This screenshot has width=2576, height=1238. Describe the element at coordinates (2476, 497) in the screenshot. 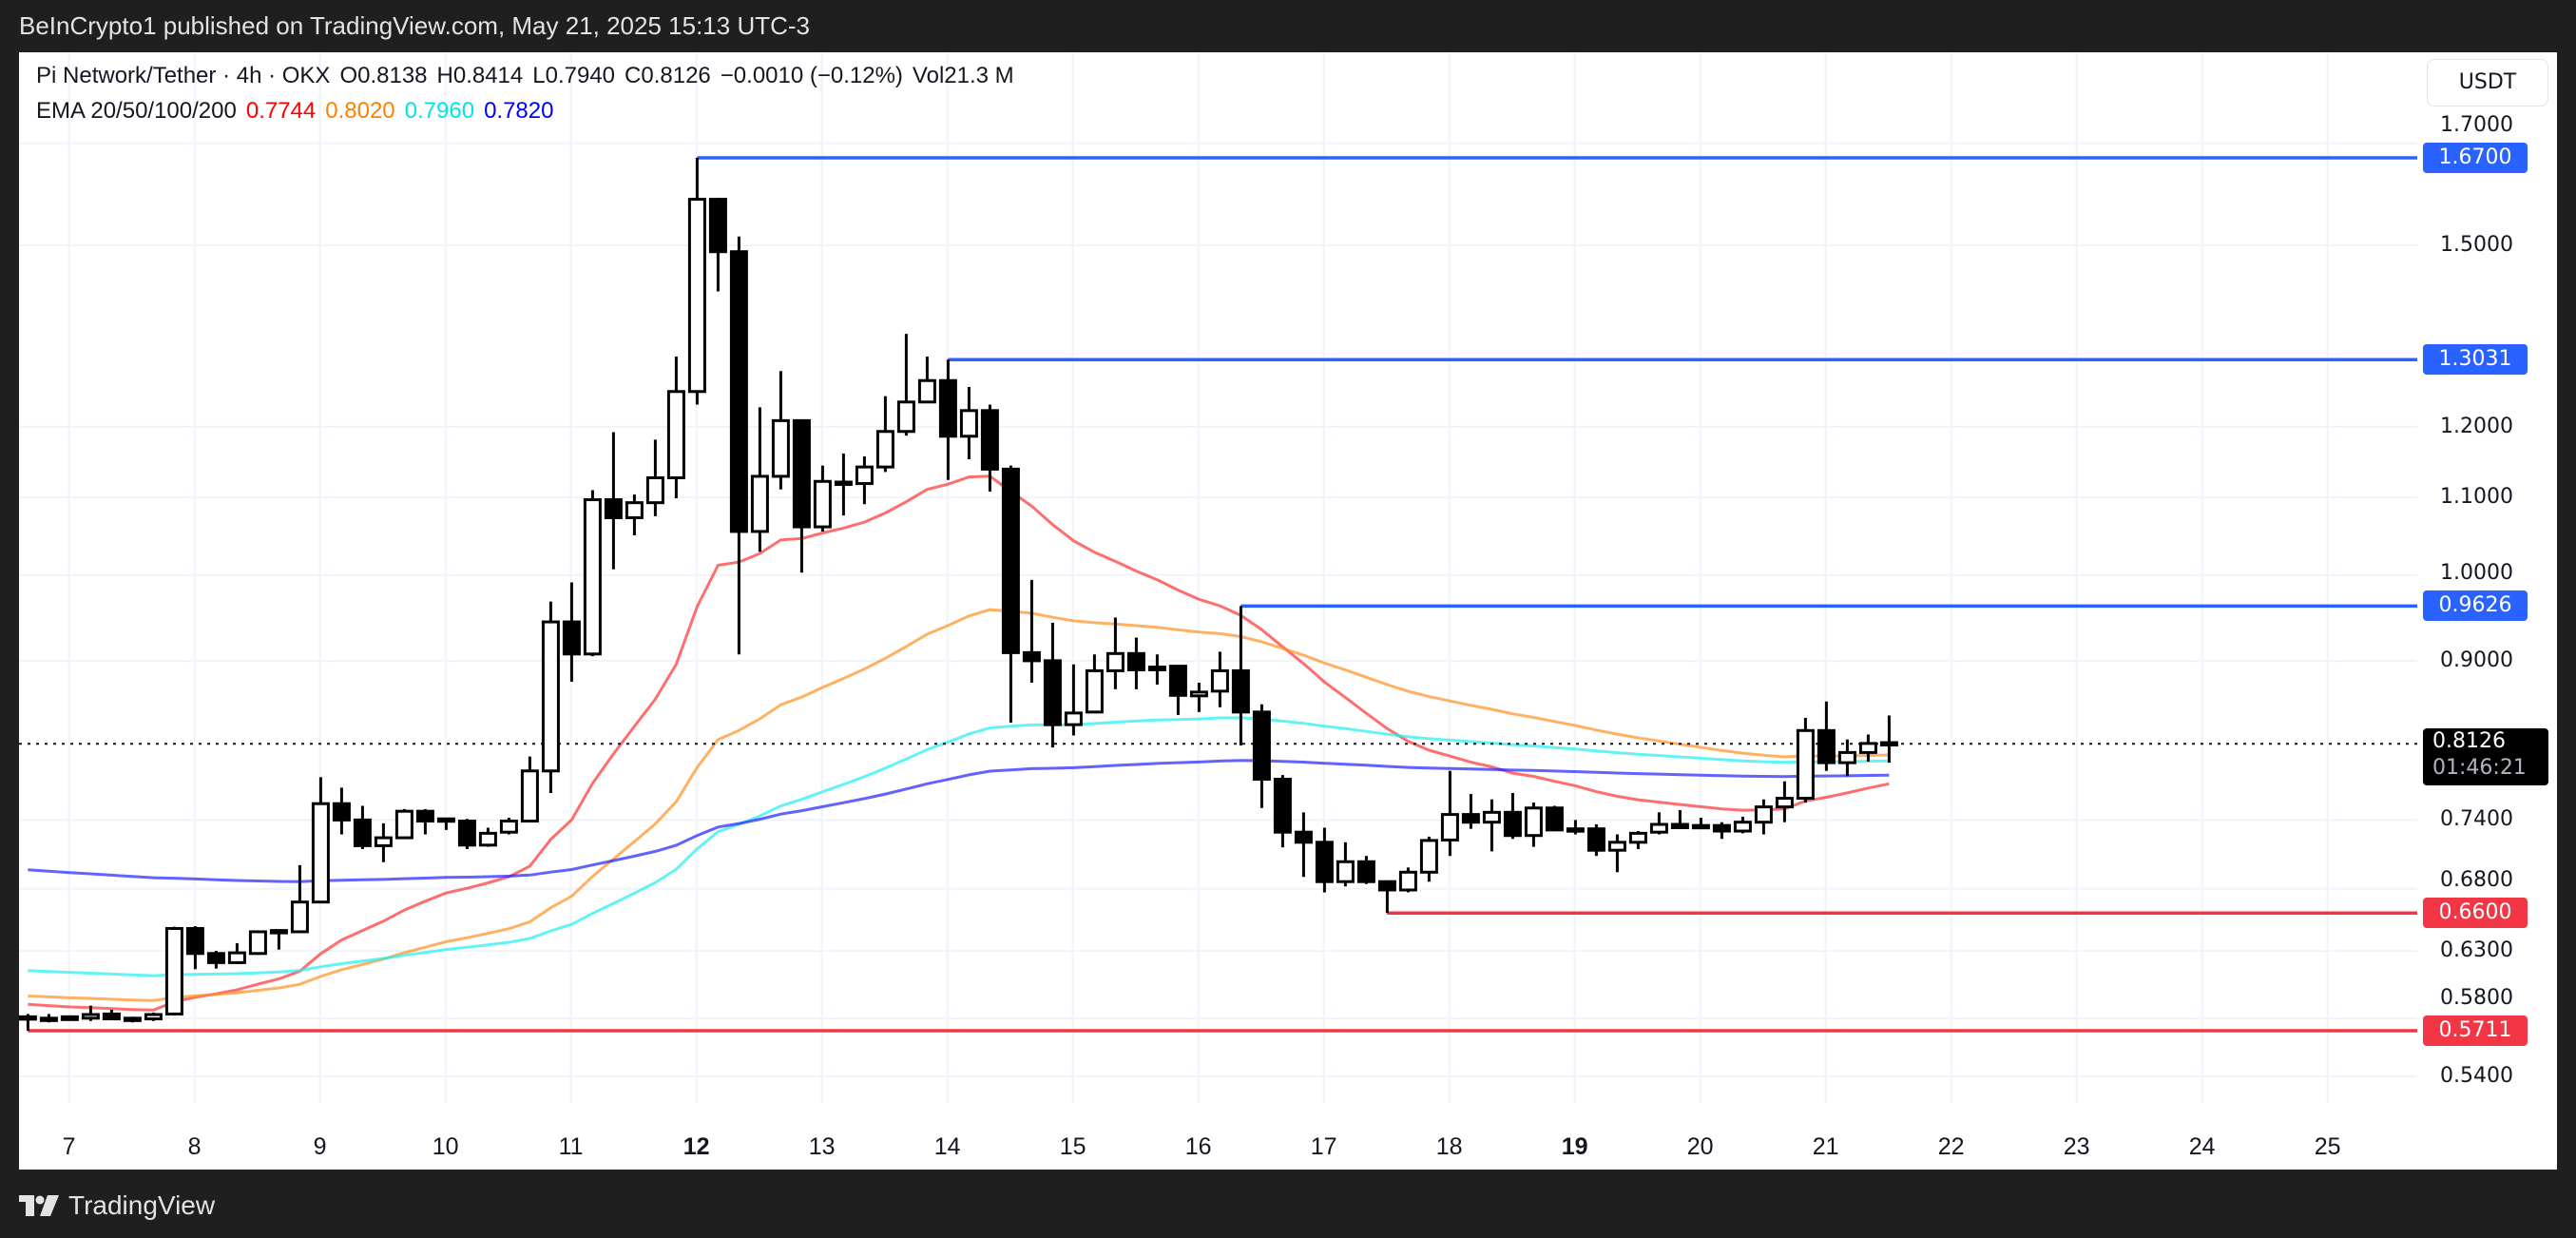

I see `y-tick-label: 1.1000` at that location.